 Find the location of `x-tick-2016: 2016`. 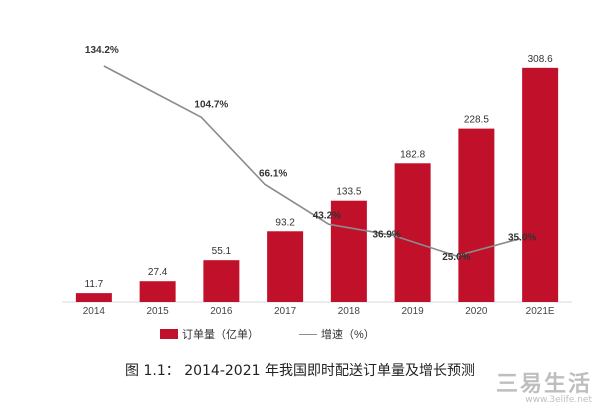

x-tick-2016: 2016 is located at coordinates (221, 311).